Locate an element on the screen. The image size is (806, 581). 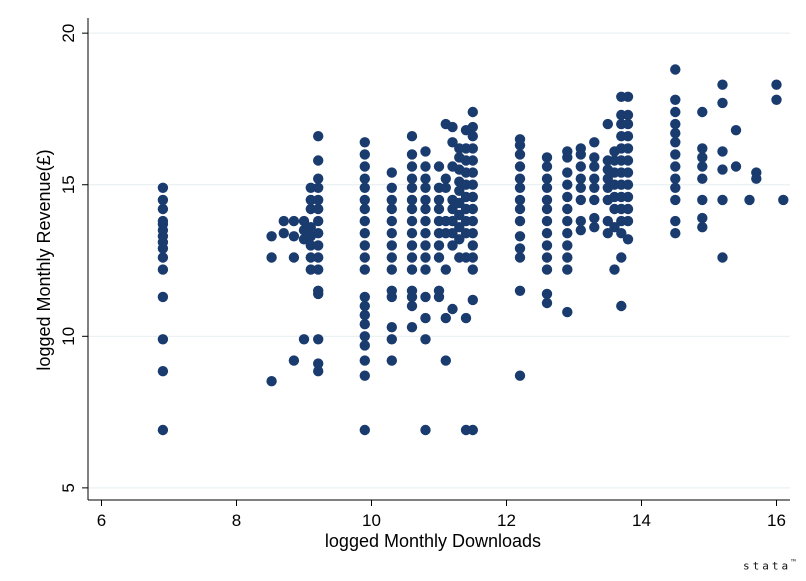
stata-logo: stata™ is located at coordinates (769, 565).